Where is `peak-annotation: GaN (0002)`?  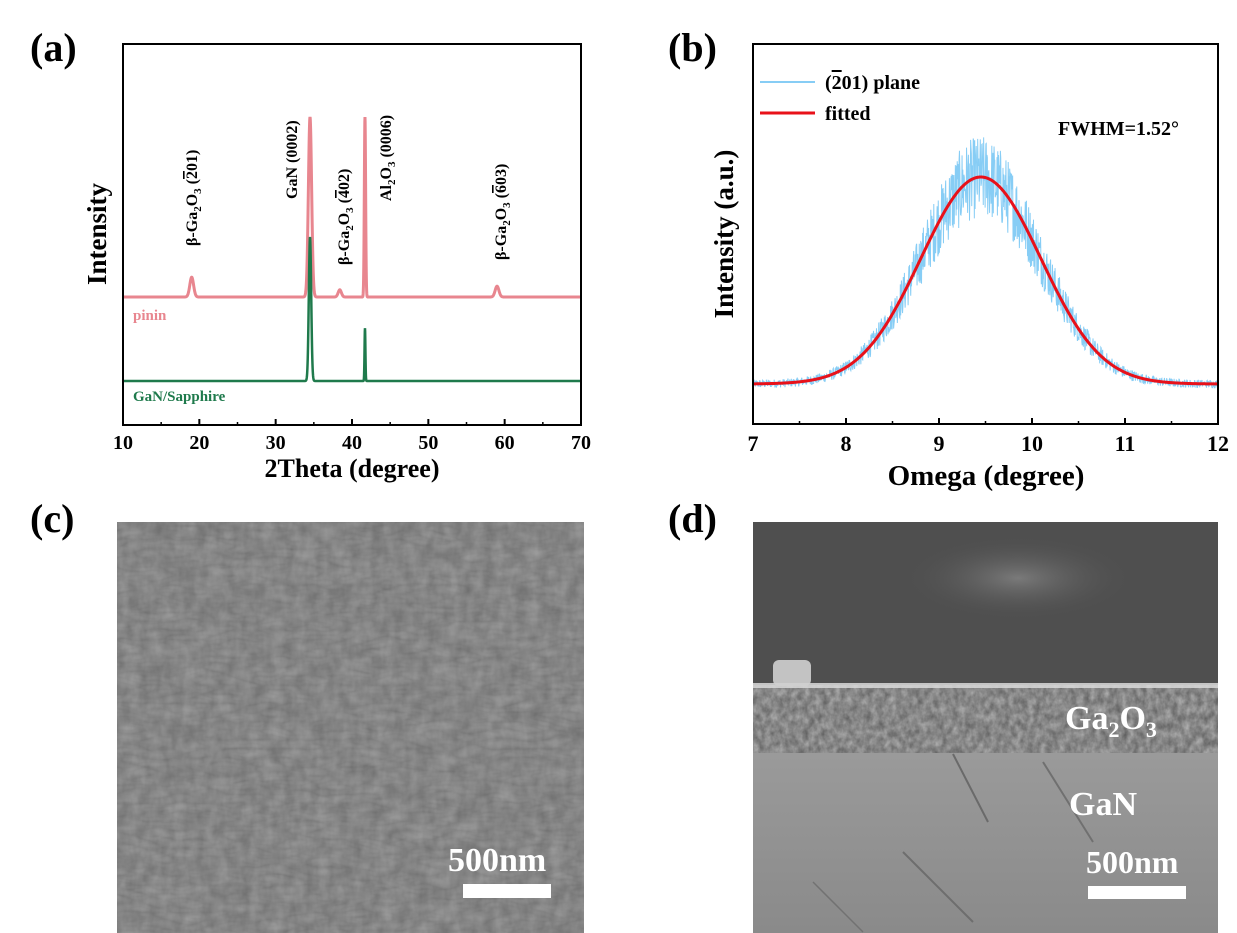 peak-annotation: GaN (0002) is located at coordinates (292, 159).